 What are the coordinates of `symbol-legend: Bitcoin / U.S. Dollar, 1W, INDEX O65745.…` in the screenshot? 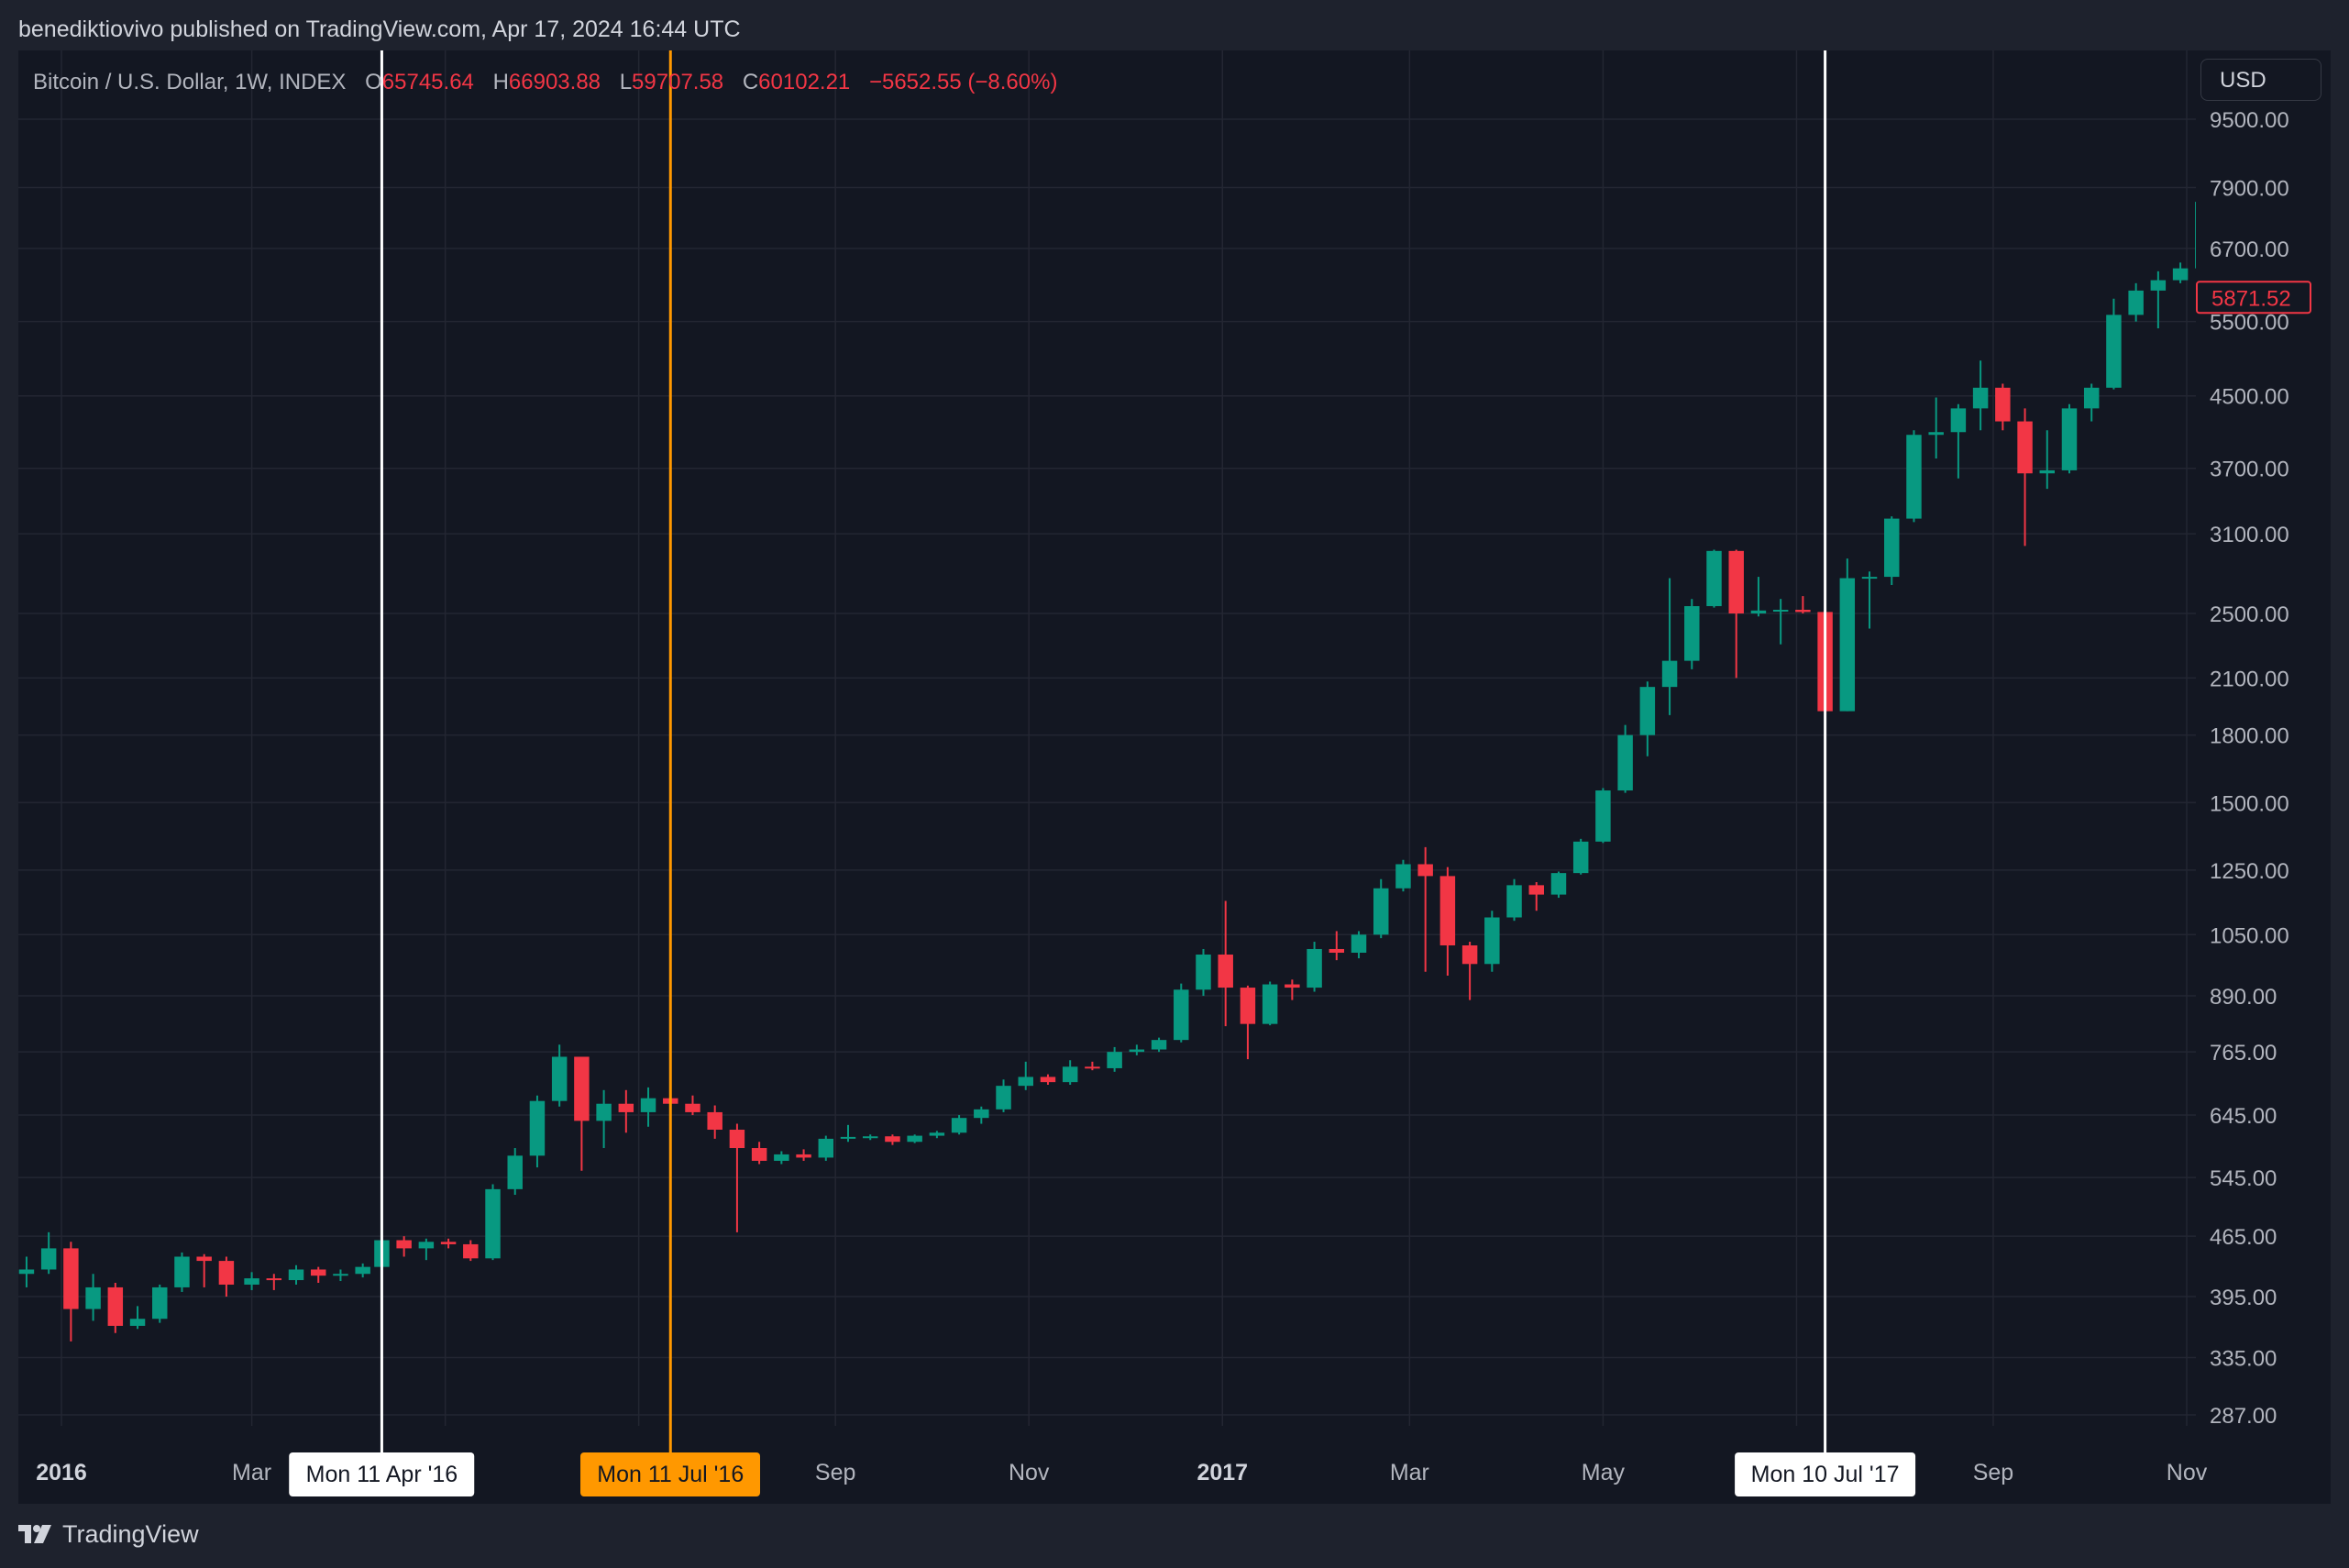 It's located at (545, 82).